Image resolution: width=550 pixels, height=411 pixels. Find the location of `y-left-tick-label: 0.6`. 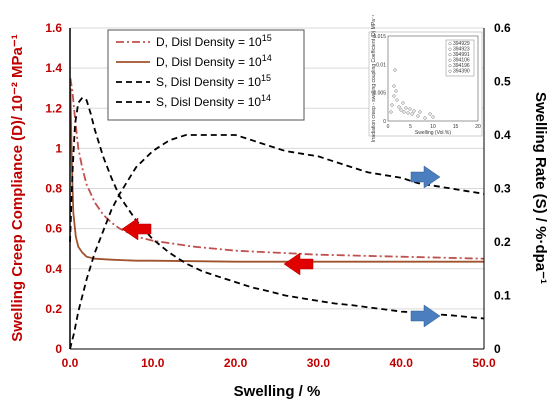

y-left-tick-label: 0.6 is located at coordinates (53, 229).